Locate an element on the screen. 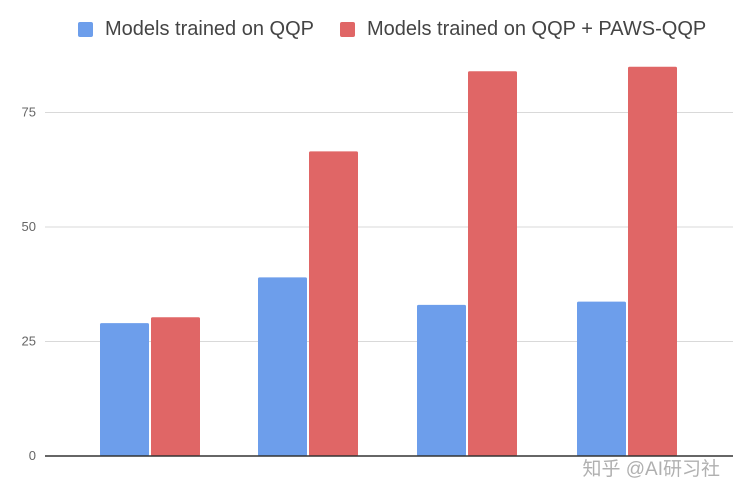  bar-series1-group4 is located at coordinates (601, 378).